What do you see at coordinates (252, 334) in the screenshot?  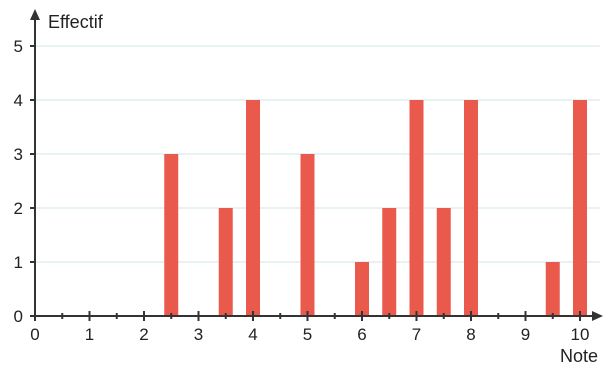 I see `x-tick-label: 4` at bounding box center [252, 334].